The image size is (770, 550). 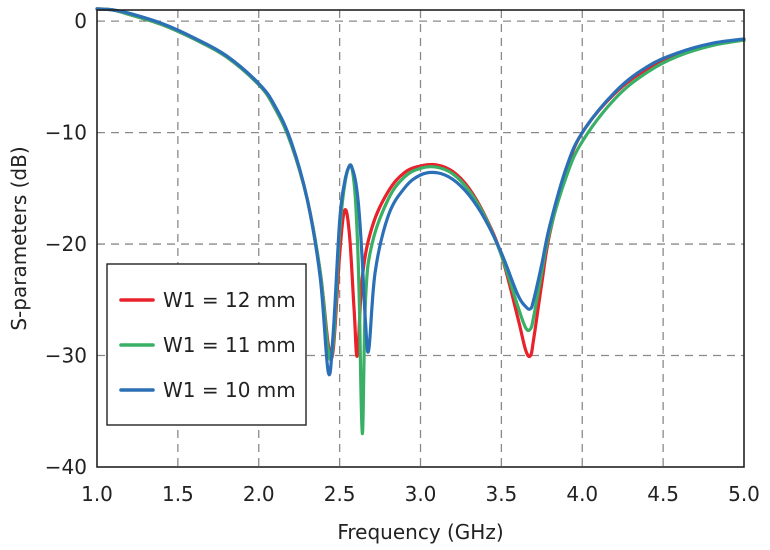 I want to click on x-tick-label: 2.5, so click(x=340, y=494).